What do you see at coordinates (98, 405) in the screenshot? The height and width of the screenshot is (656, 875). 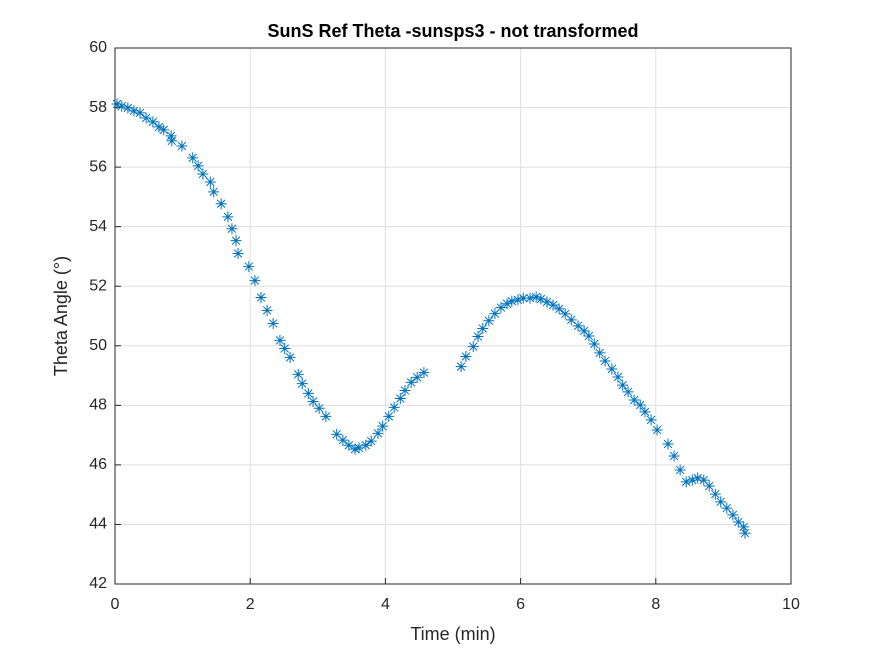 I see `y-tick-label: 48` at bounding box center [98, 405].